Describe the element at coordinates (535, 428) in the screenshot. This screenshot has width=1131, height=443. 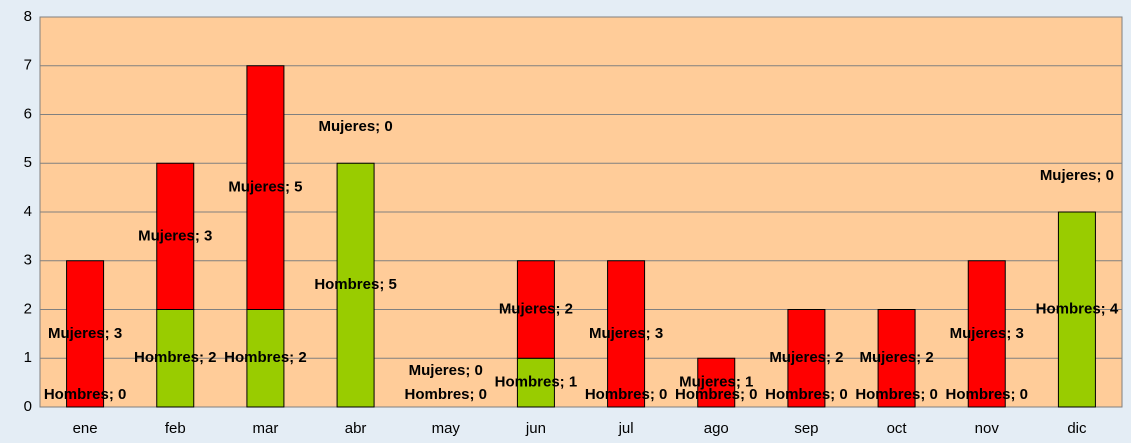
I see `x-tick-label: jun` at that location.